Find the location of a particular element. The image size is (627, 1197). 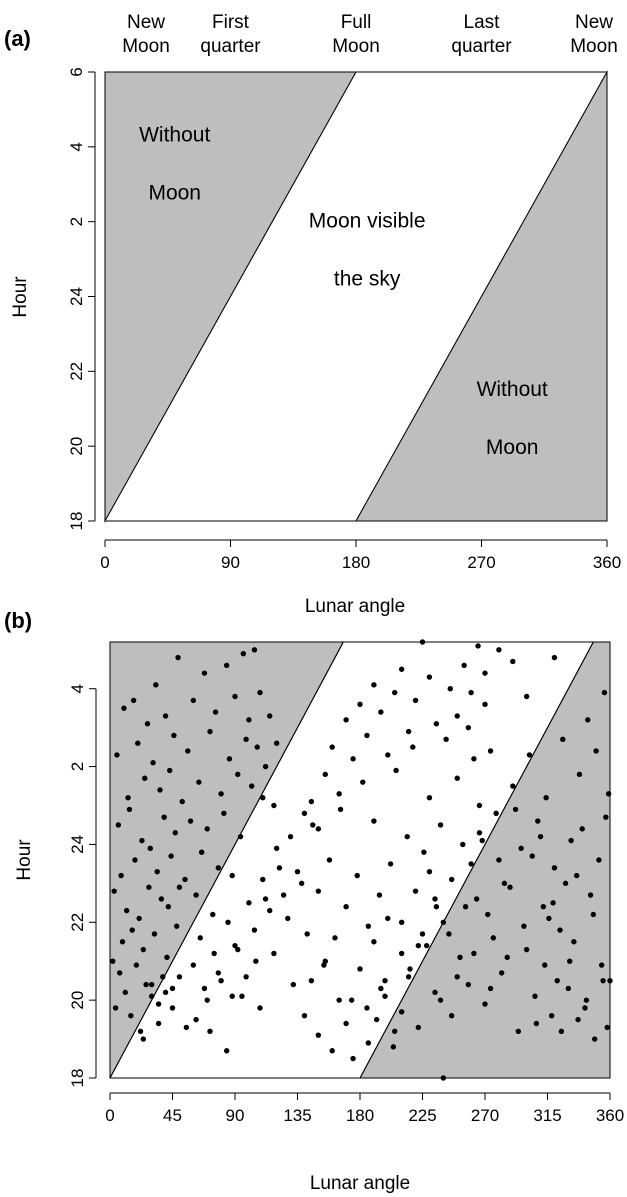

x-tick-label-3: 270 is located at coordinates (481, 562).